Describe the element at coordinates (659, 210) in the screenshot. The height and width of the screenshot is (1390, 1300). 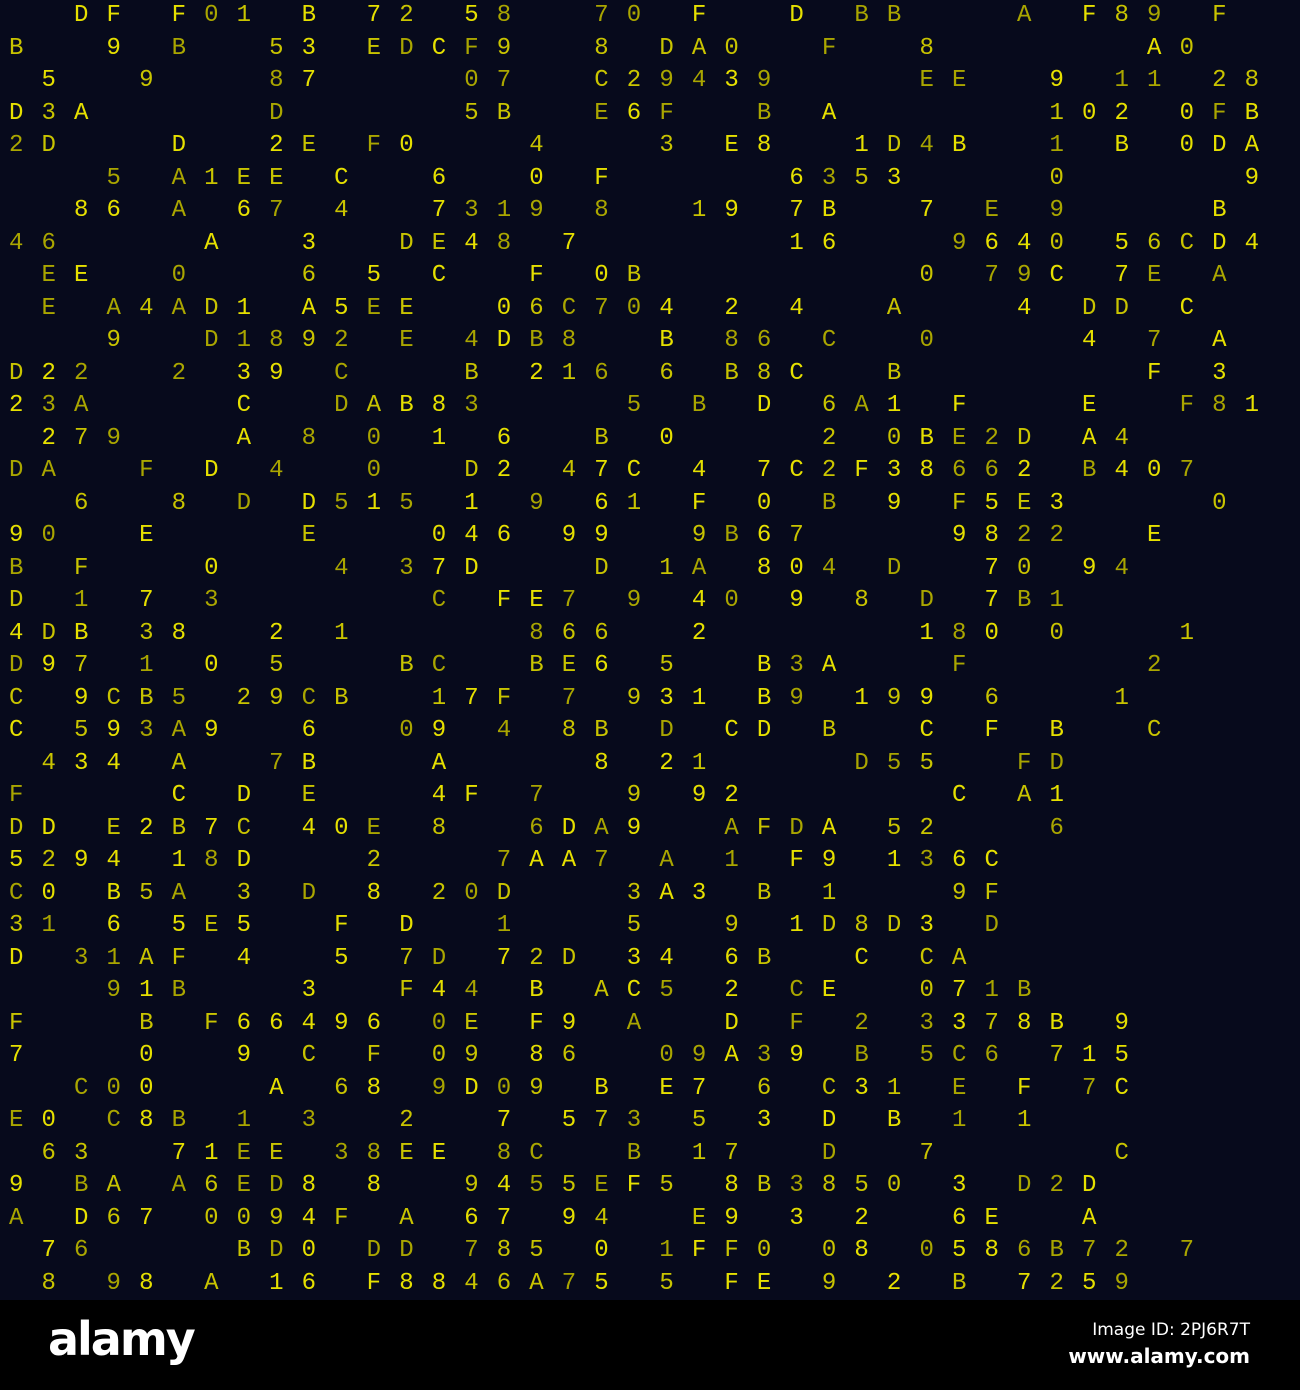
I see `code-row: 86 A 67 4 7319 8 19 7B 7 E 9 B` at that location.